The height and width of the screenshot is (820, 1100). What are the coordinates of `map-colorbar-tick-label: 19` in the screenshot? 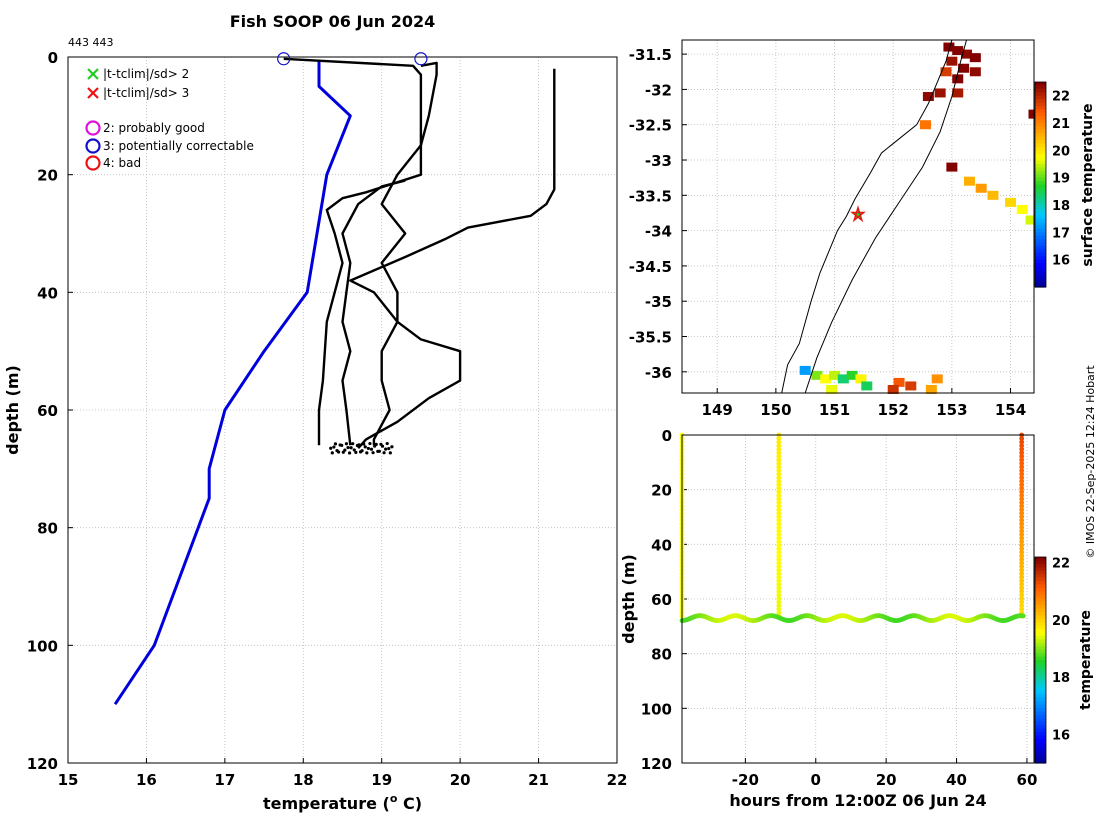 It's located at (1061, 179).